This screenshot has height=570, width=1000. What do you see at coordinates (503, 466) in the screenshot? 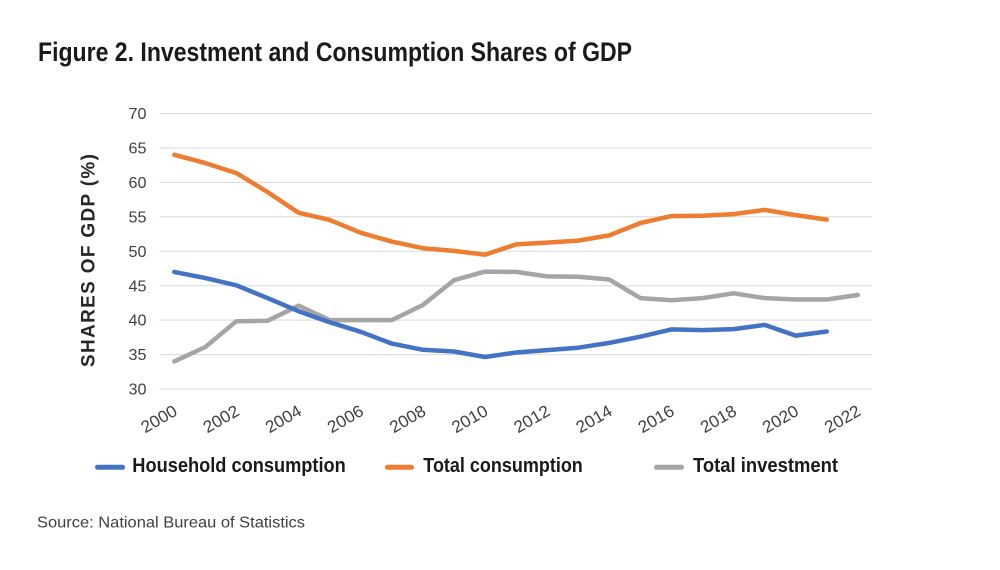
I see `svg-text: Total consumption` at bounding box center [503, 466].